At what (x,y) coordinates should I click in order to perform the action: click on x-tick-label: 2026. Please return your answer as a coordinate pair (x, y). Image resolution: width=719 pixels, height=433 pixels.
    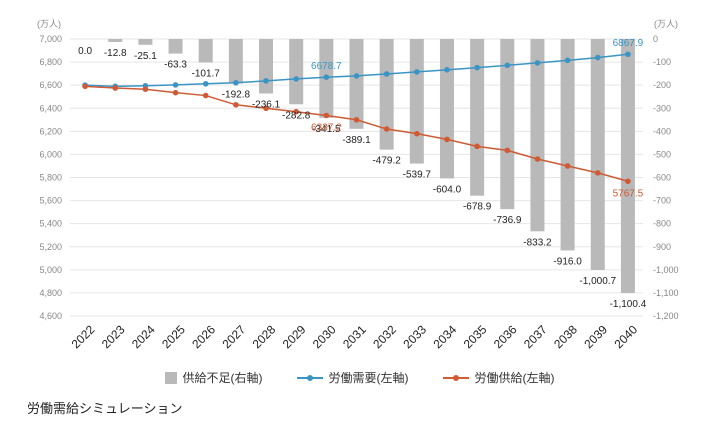
    Looking at the image, I should click on (203, 336).